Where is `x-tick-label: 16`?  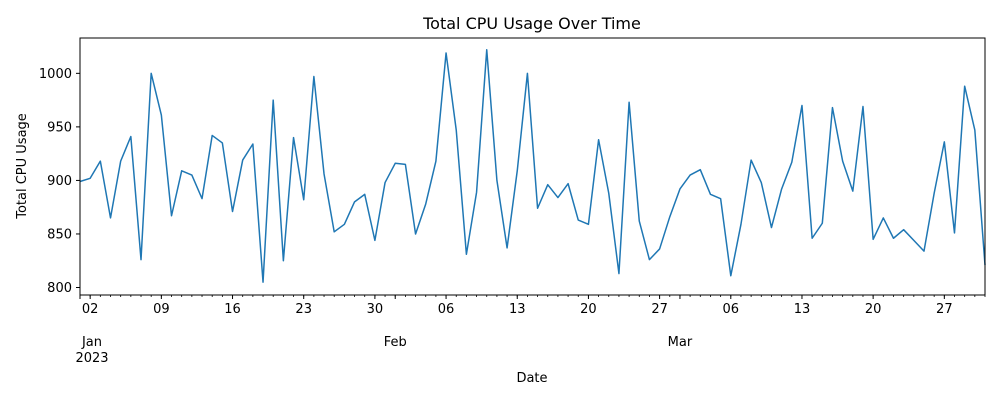 x-tick-label: 16 is located at coordinates (232, 309).